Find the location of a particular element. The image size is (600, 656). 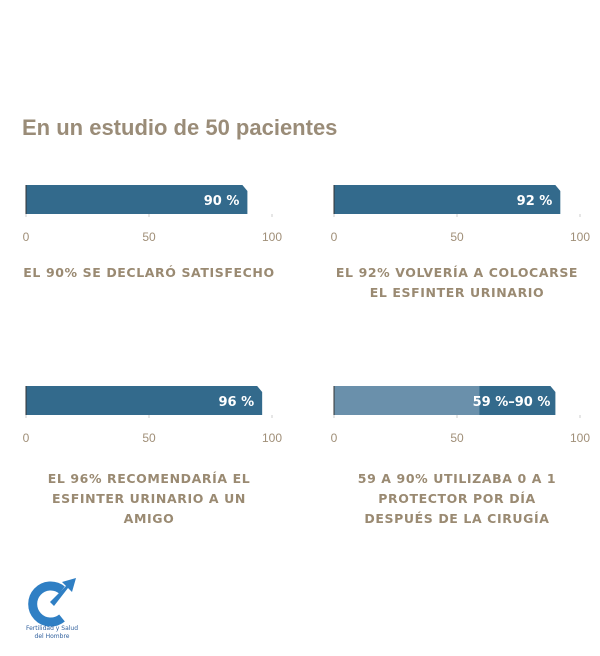

logo-text: del Hombre is located at coordinates (52, 636).